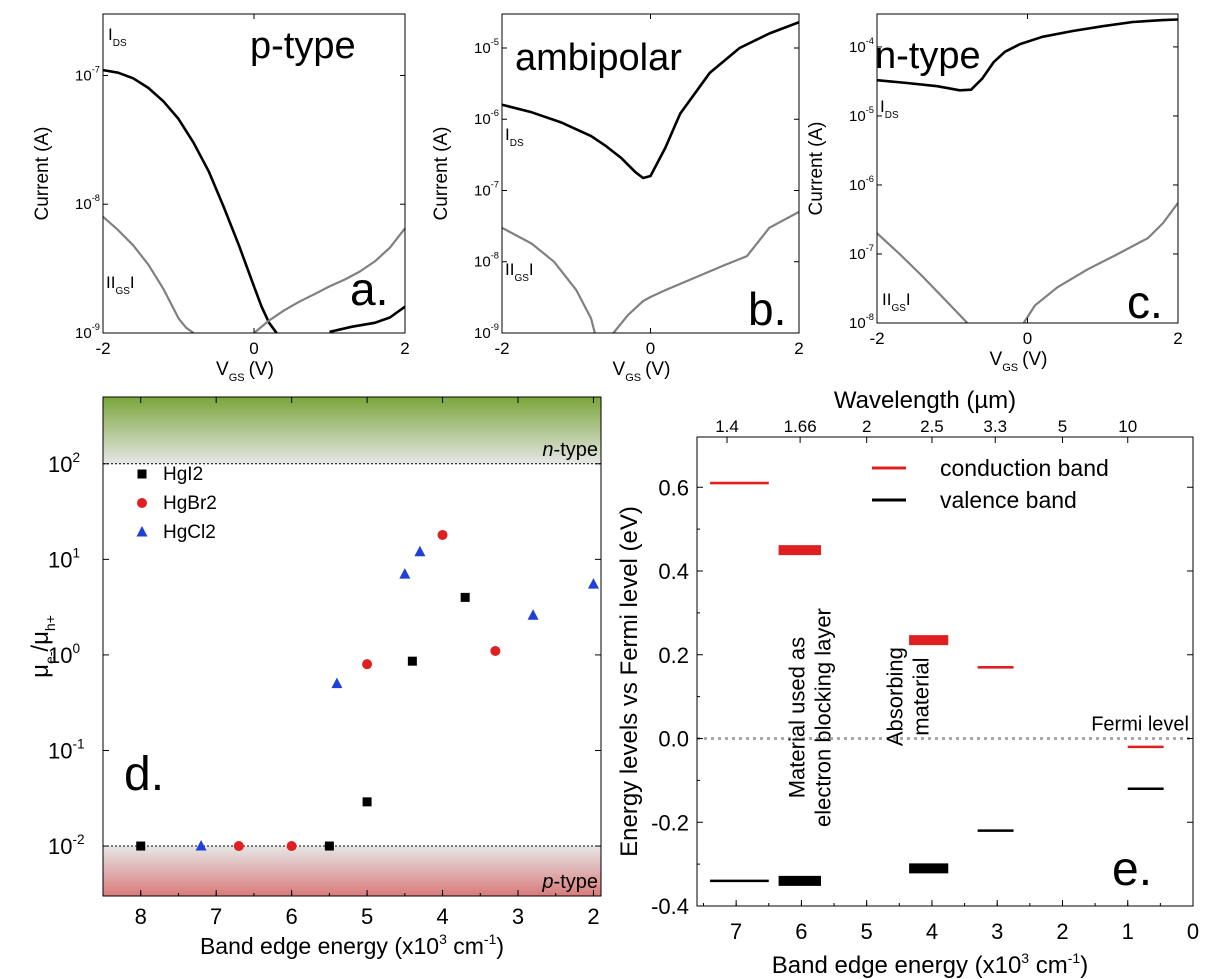 Image resolution: width=1205 pixels, height=979 pixels. Describe the element at coordinates (1145, 302) in the screenshot. I see `panel-letter: c.` at that location.